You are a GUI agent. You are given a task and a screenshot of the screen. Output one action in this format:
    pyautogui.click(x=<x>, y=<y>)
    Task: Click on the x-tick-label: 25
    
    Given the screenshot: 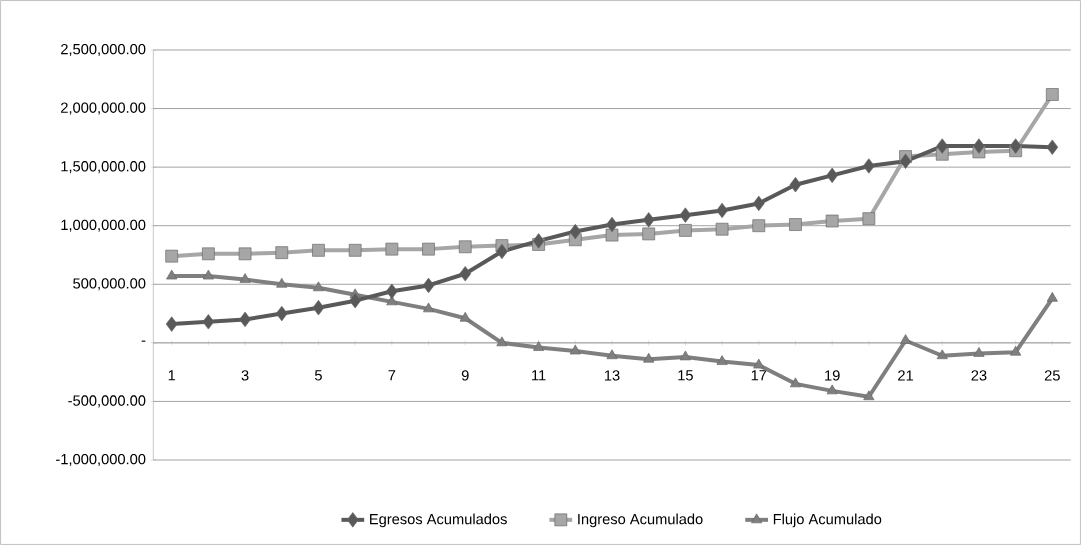 What is the action you would take?
    pyautogui.click(x=1052, y=375)
    